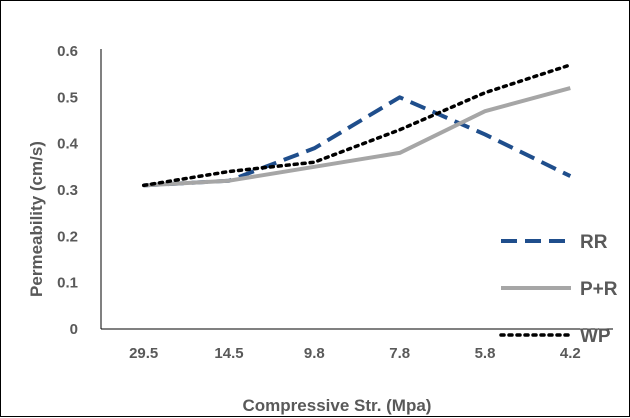 Image resolution: width=630 pixels, height=418 pixels. I want to click on x-tick-label: 9.8, so click(314, 353).